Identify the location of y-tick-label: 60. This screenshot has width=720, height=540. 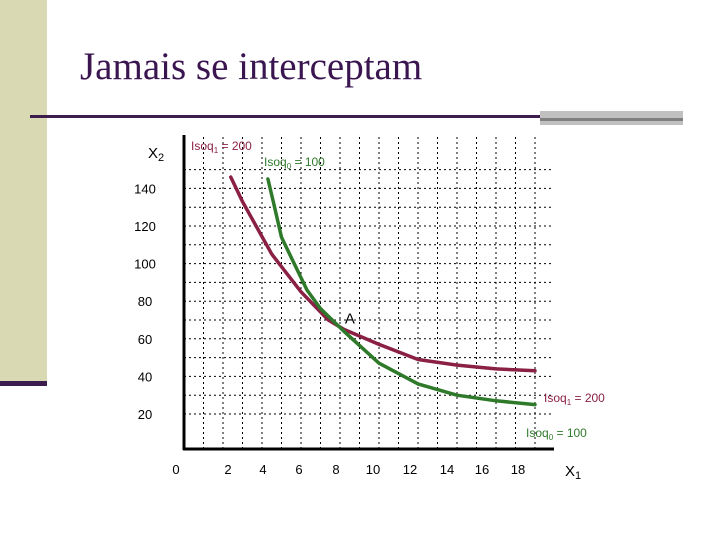
(145, 339).